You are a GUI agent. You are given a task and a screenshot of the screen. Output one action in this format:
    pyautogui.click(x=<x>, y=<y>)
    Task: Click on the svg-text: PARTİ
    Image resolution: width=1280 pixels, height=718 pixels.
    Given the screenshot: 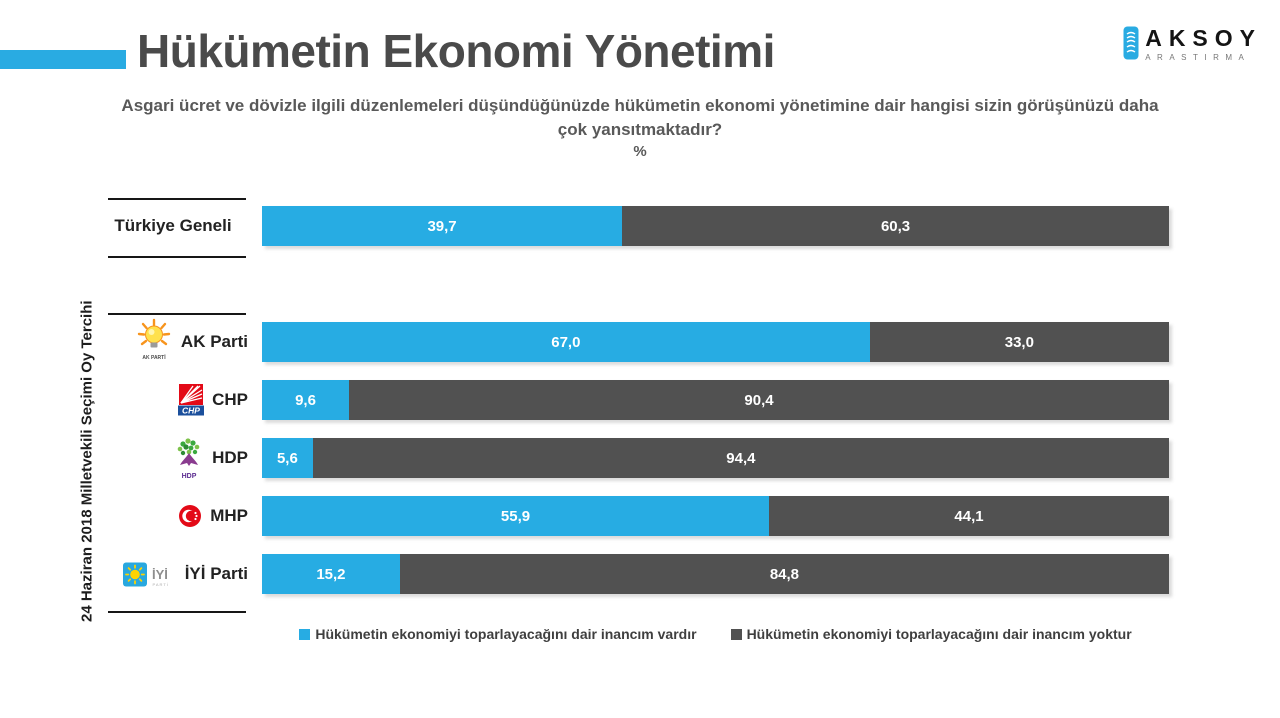 What is the action you would take?
    pyautogui.click(x=160, y=584)
    